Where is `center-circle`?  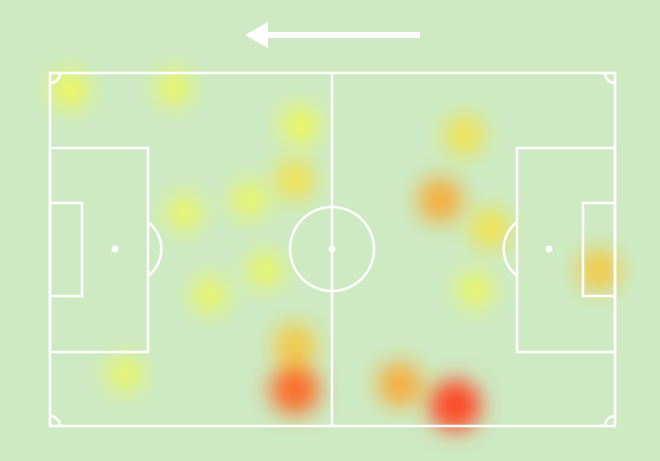 center-circle is located at coordinates (332, 249).